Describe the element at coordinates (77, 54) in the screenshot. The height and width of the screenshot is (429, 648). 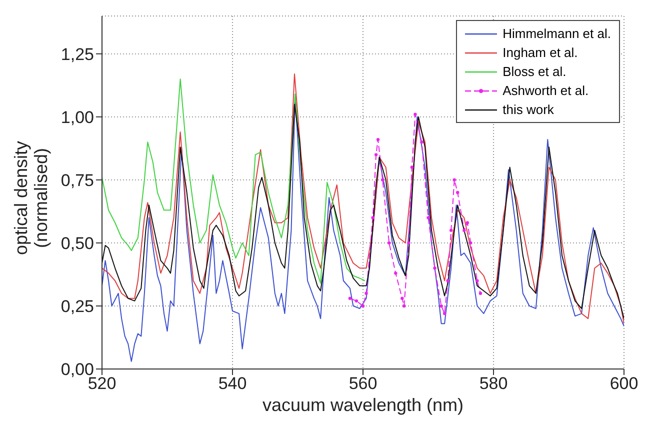
I see `y-tick-label: 1,25` at that location.